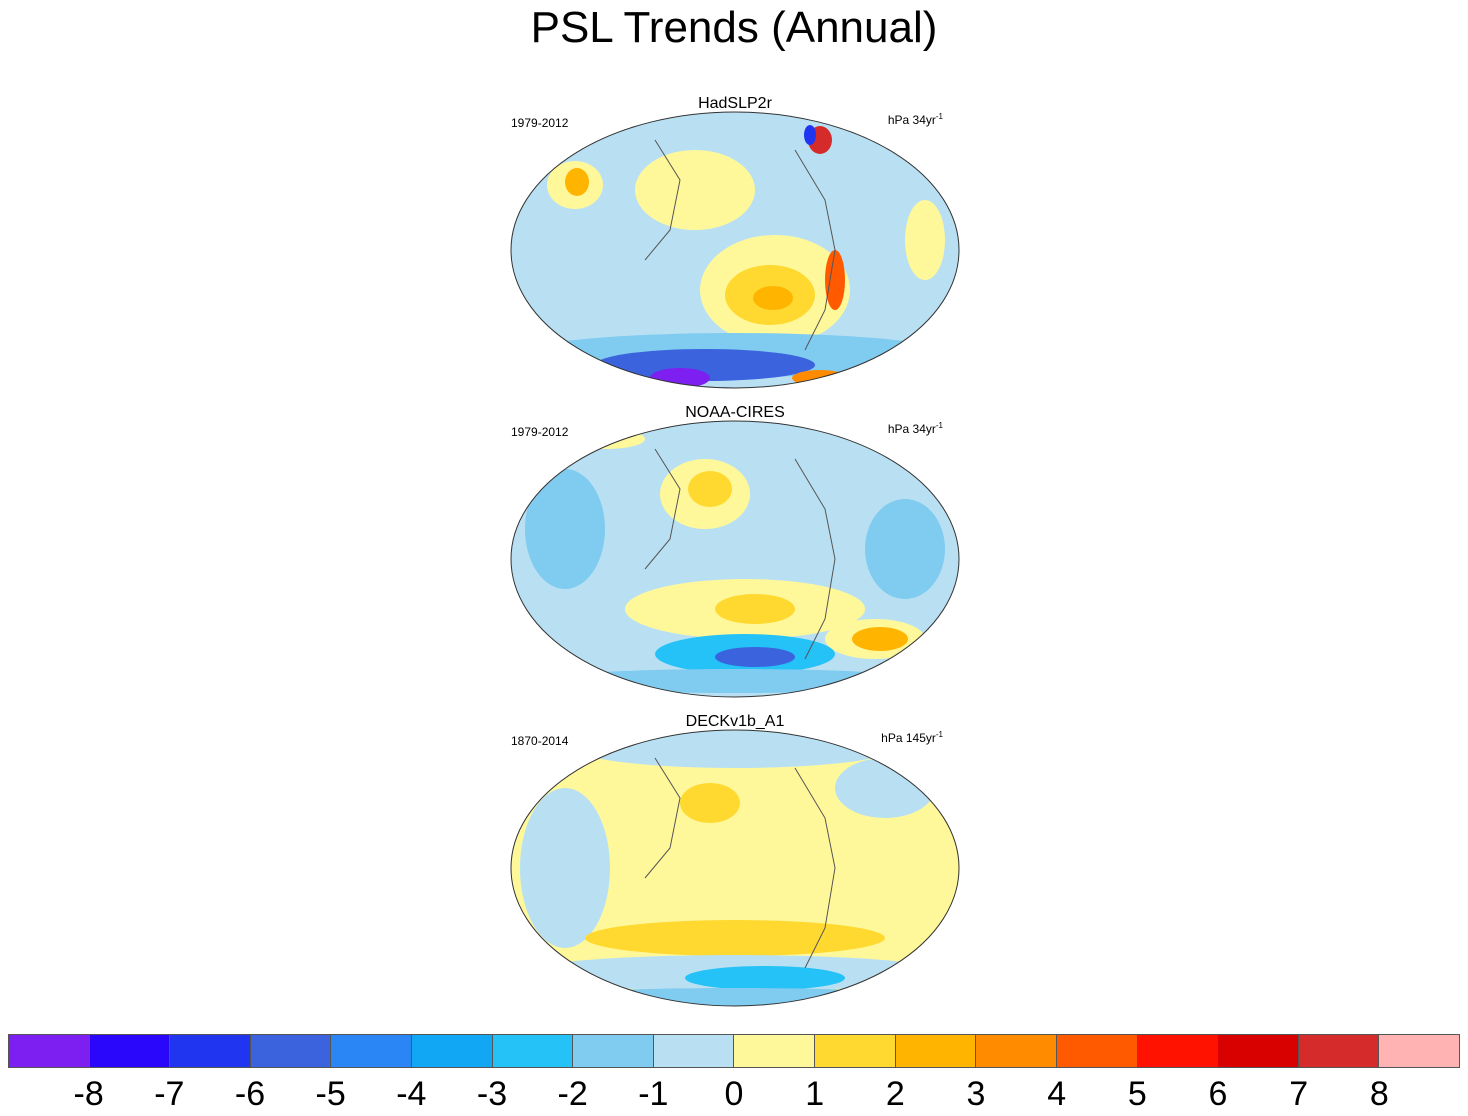 This screenshot has width=1468, height=1116. Describe the element at coordinates (411, 1094) in the screenshot. I see `colorbar-tick-label: -4` at that location.